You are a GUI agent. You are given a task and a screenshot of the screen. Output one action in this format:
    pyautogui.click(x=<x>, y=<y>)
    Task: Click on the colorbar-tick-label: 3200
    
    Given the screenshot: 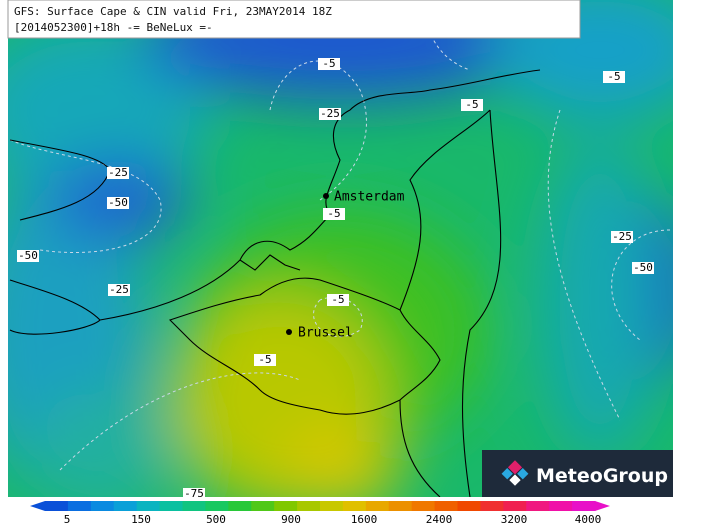 What is the action you would take?
    pyautogui.click(x=514, y=519)
    